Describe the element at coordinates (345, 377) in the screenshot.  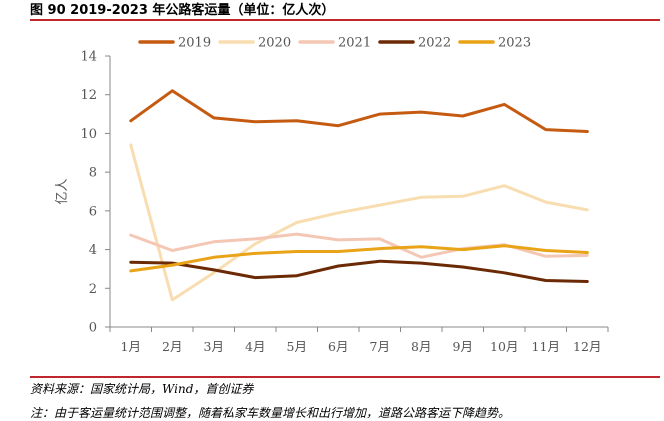
I see `source-rule` at that location.